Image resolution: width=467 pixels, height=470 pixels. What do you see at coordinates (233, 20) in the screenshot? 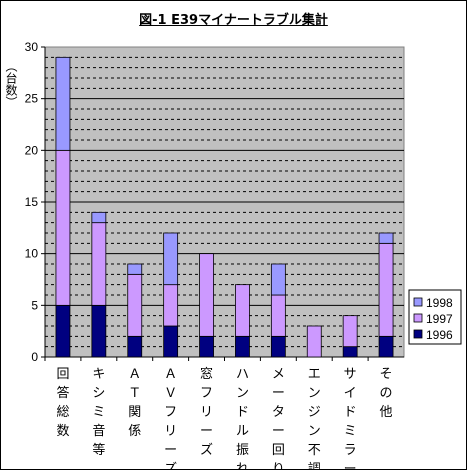
I see `chart-title: 図-1 E39マイナートラブル集計` at bounding box center [233, 20].